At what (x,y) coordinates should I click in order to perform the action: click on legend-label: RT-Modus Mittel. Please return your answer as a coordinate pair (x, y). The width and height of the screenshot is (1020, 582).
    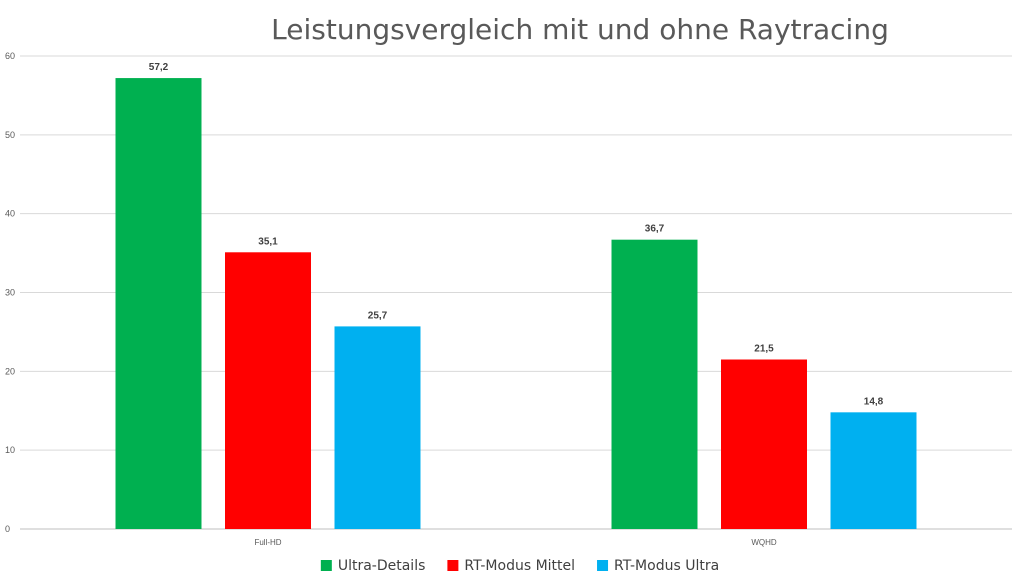
    Looking at the image, I should click on (519, 566).